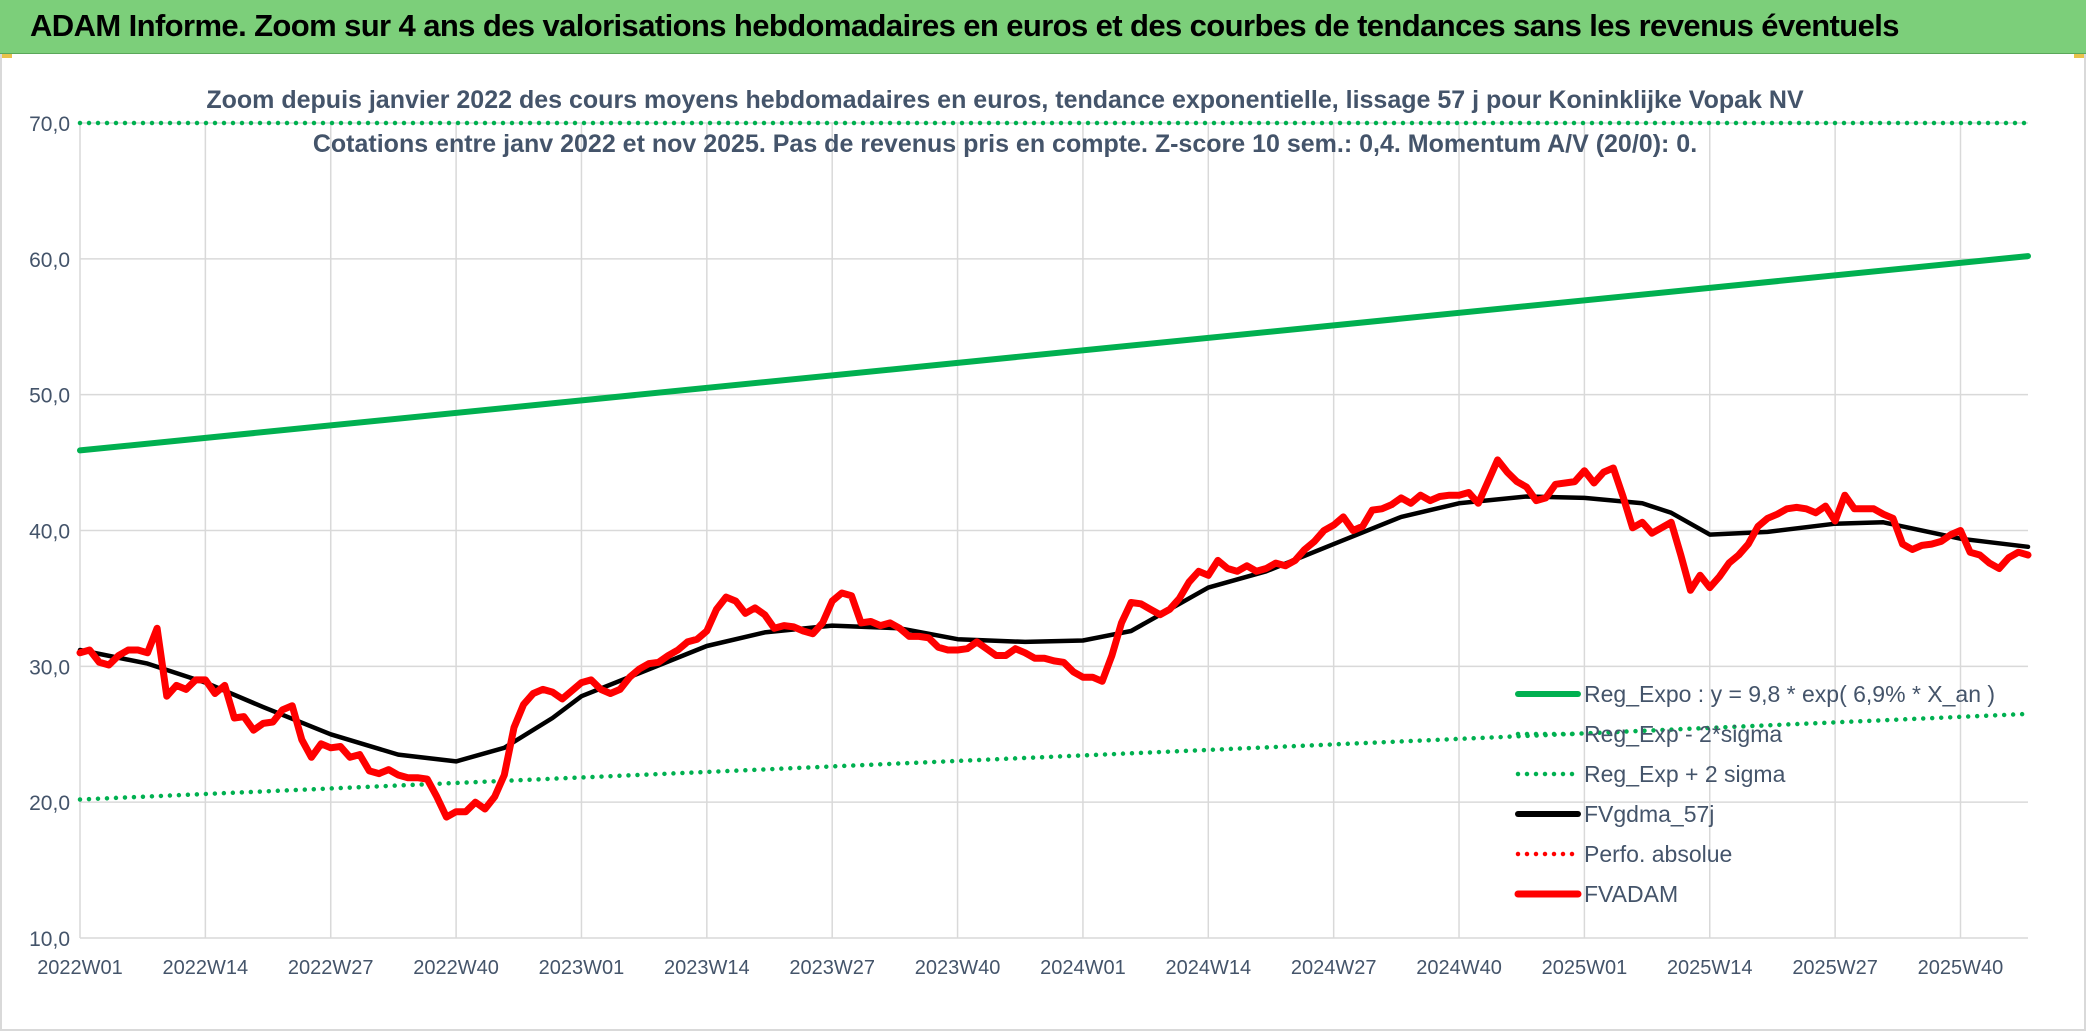 This screenshot has height=1031, width=2086. I want to click on x-tick-label: 2024W40, so click(1459, 968).